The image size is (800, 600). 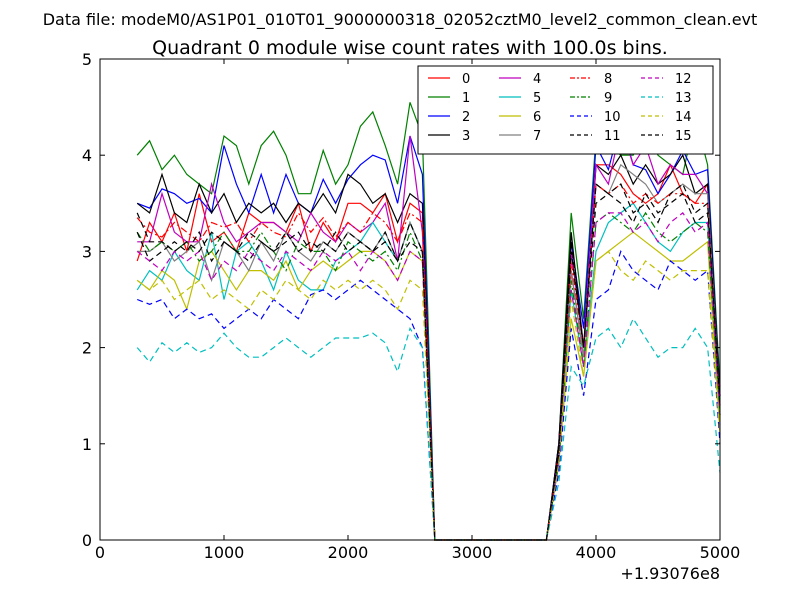 What do you see at coordinates (466, 98) in the screenshot?
I see `legend-label: 1` at bounding box center [466, 98].